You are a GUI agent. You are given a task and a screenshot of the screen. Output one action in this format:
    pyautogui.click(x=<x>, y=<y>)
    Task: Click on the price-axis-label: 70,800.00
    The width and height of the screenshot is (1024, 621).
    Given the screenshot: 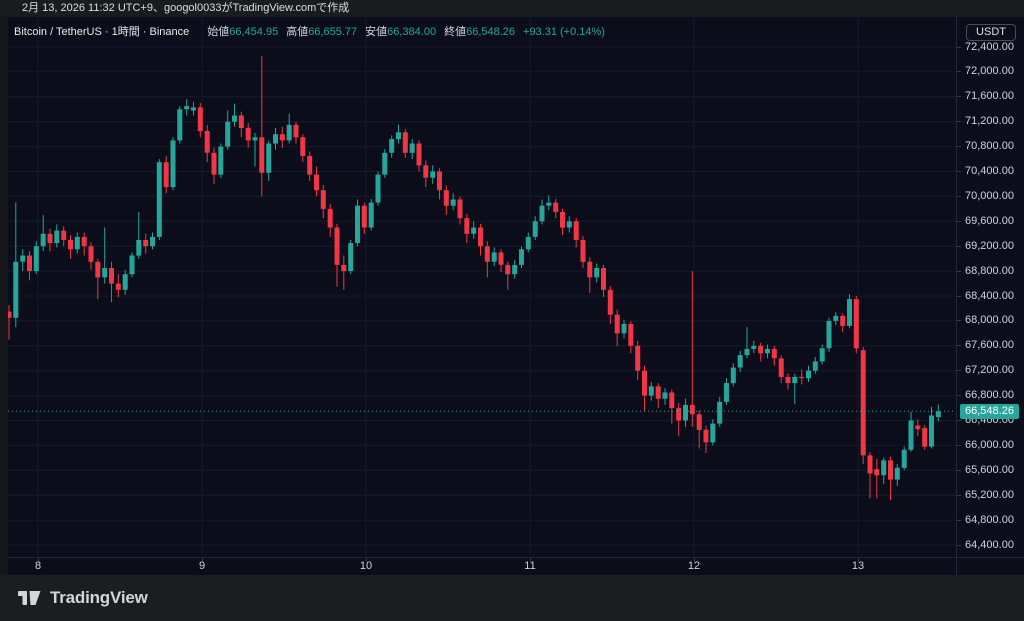 What is the action you would take?
    pyautogui.click(x=989, y=146)
    